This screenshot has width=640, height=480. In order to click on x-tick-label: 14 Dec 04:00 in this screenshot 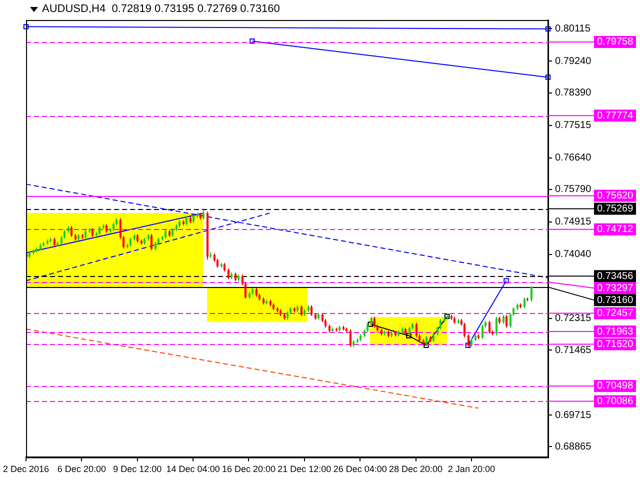, I will do `click(193, 469)`.